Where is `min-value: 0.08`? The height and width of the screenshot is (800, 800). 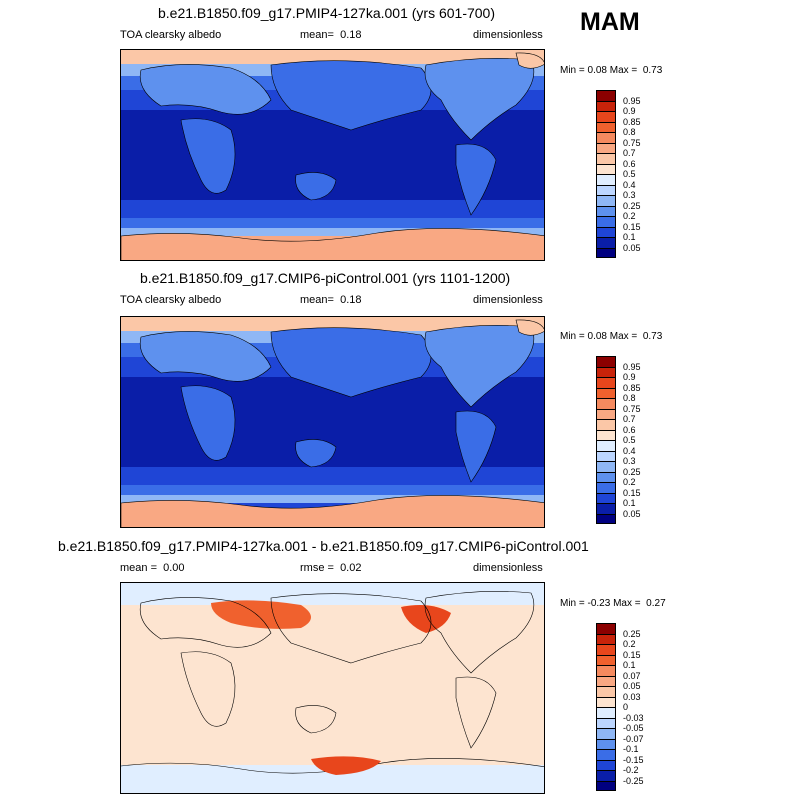 min-value: 0.08 is located at coordinates (597, 336).